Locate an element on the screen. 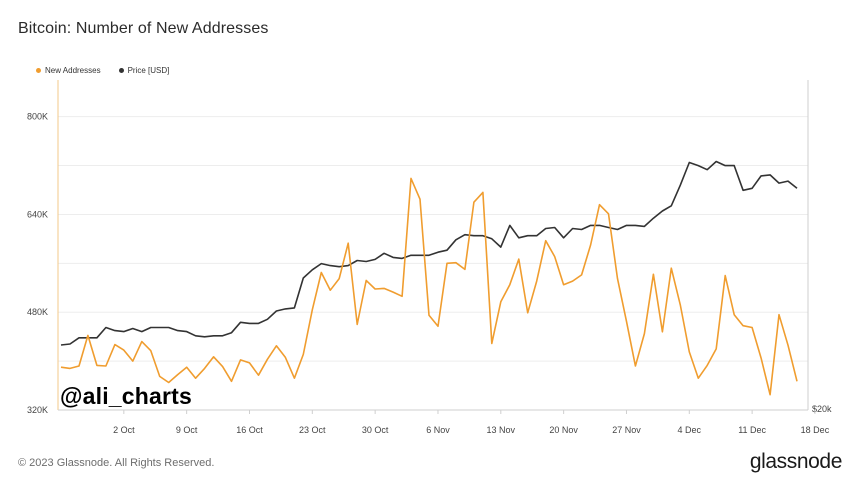 The width and height of the screenshot is (860, 484). x-tick-label-1: 9 Oct is located at coordinates (187, 430).